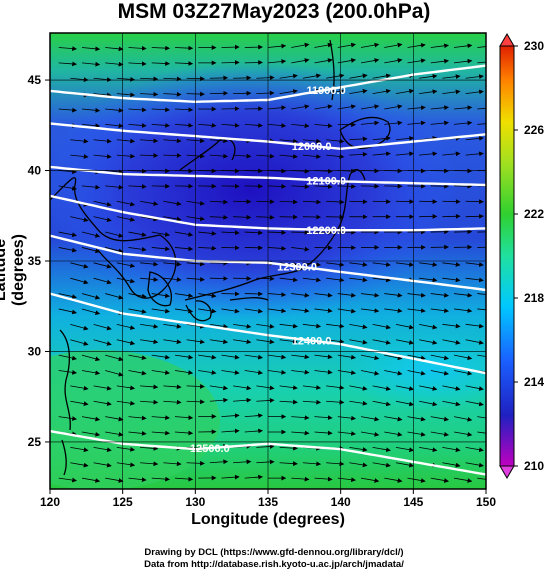  What do you see at coordinates (13, 270) in the screenshot?
I see `y-axis-label: Latitude (degrees)` at bounding box center [13, 270].